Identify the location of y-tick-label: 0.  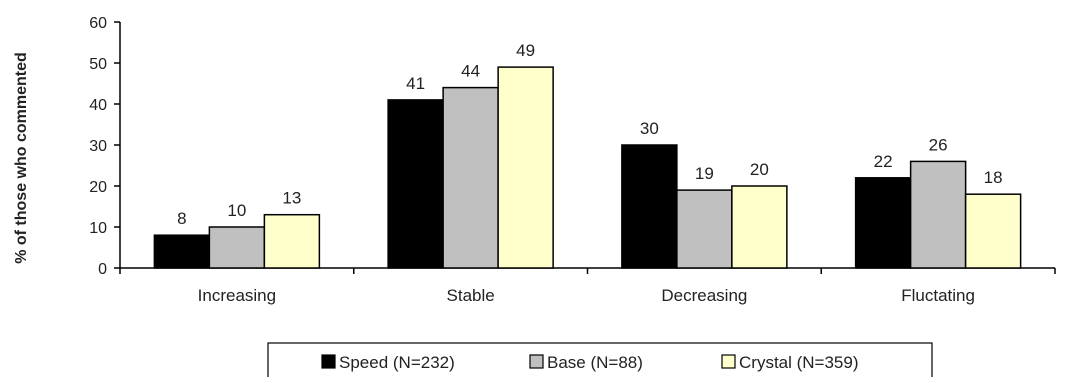
(102, 269).